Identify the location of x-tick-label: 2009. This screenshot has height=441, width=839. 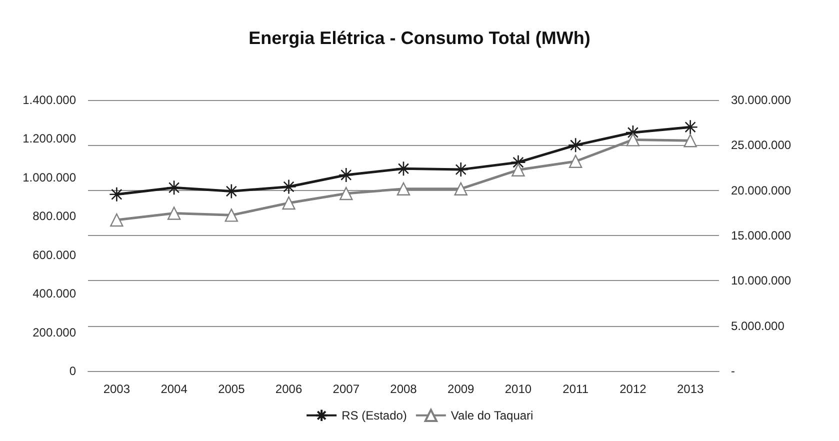
(461, 389).